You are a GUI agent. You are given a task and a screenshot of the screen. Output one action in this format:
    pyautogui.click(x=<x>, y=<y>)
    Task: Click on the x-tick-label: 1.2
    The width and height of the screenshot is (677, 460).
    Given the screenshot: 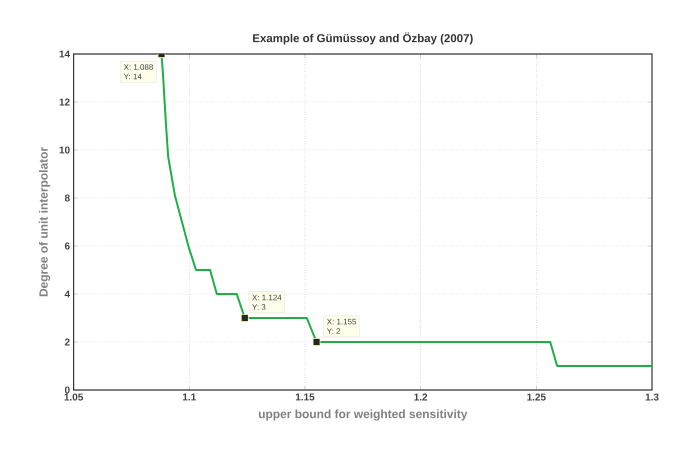 What is the action you would take?
    pyautogui.click(x=421, y=397)
    